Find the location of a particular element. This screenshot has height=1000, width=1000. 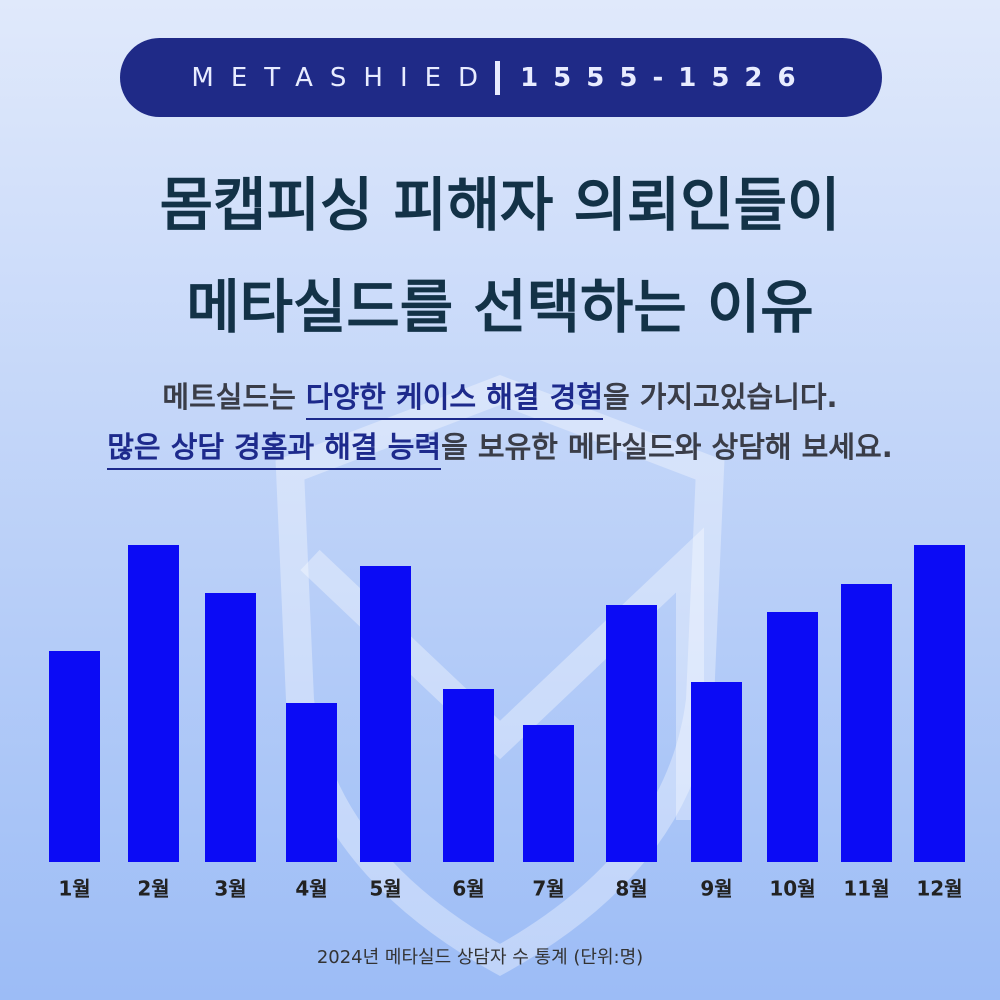

headline: 메타실드를 선택하는 이유 is located at coordinates (500, 307).